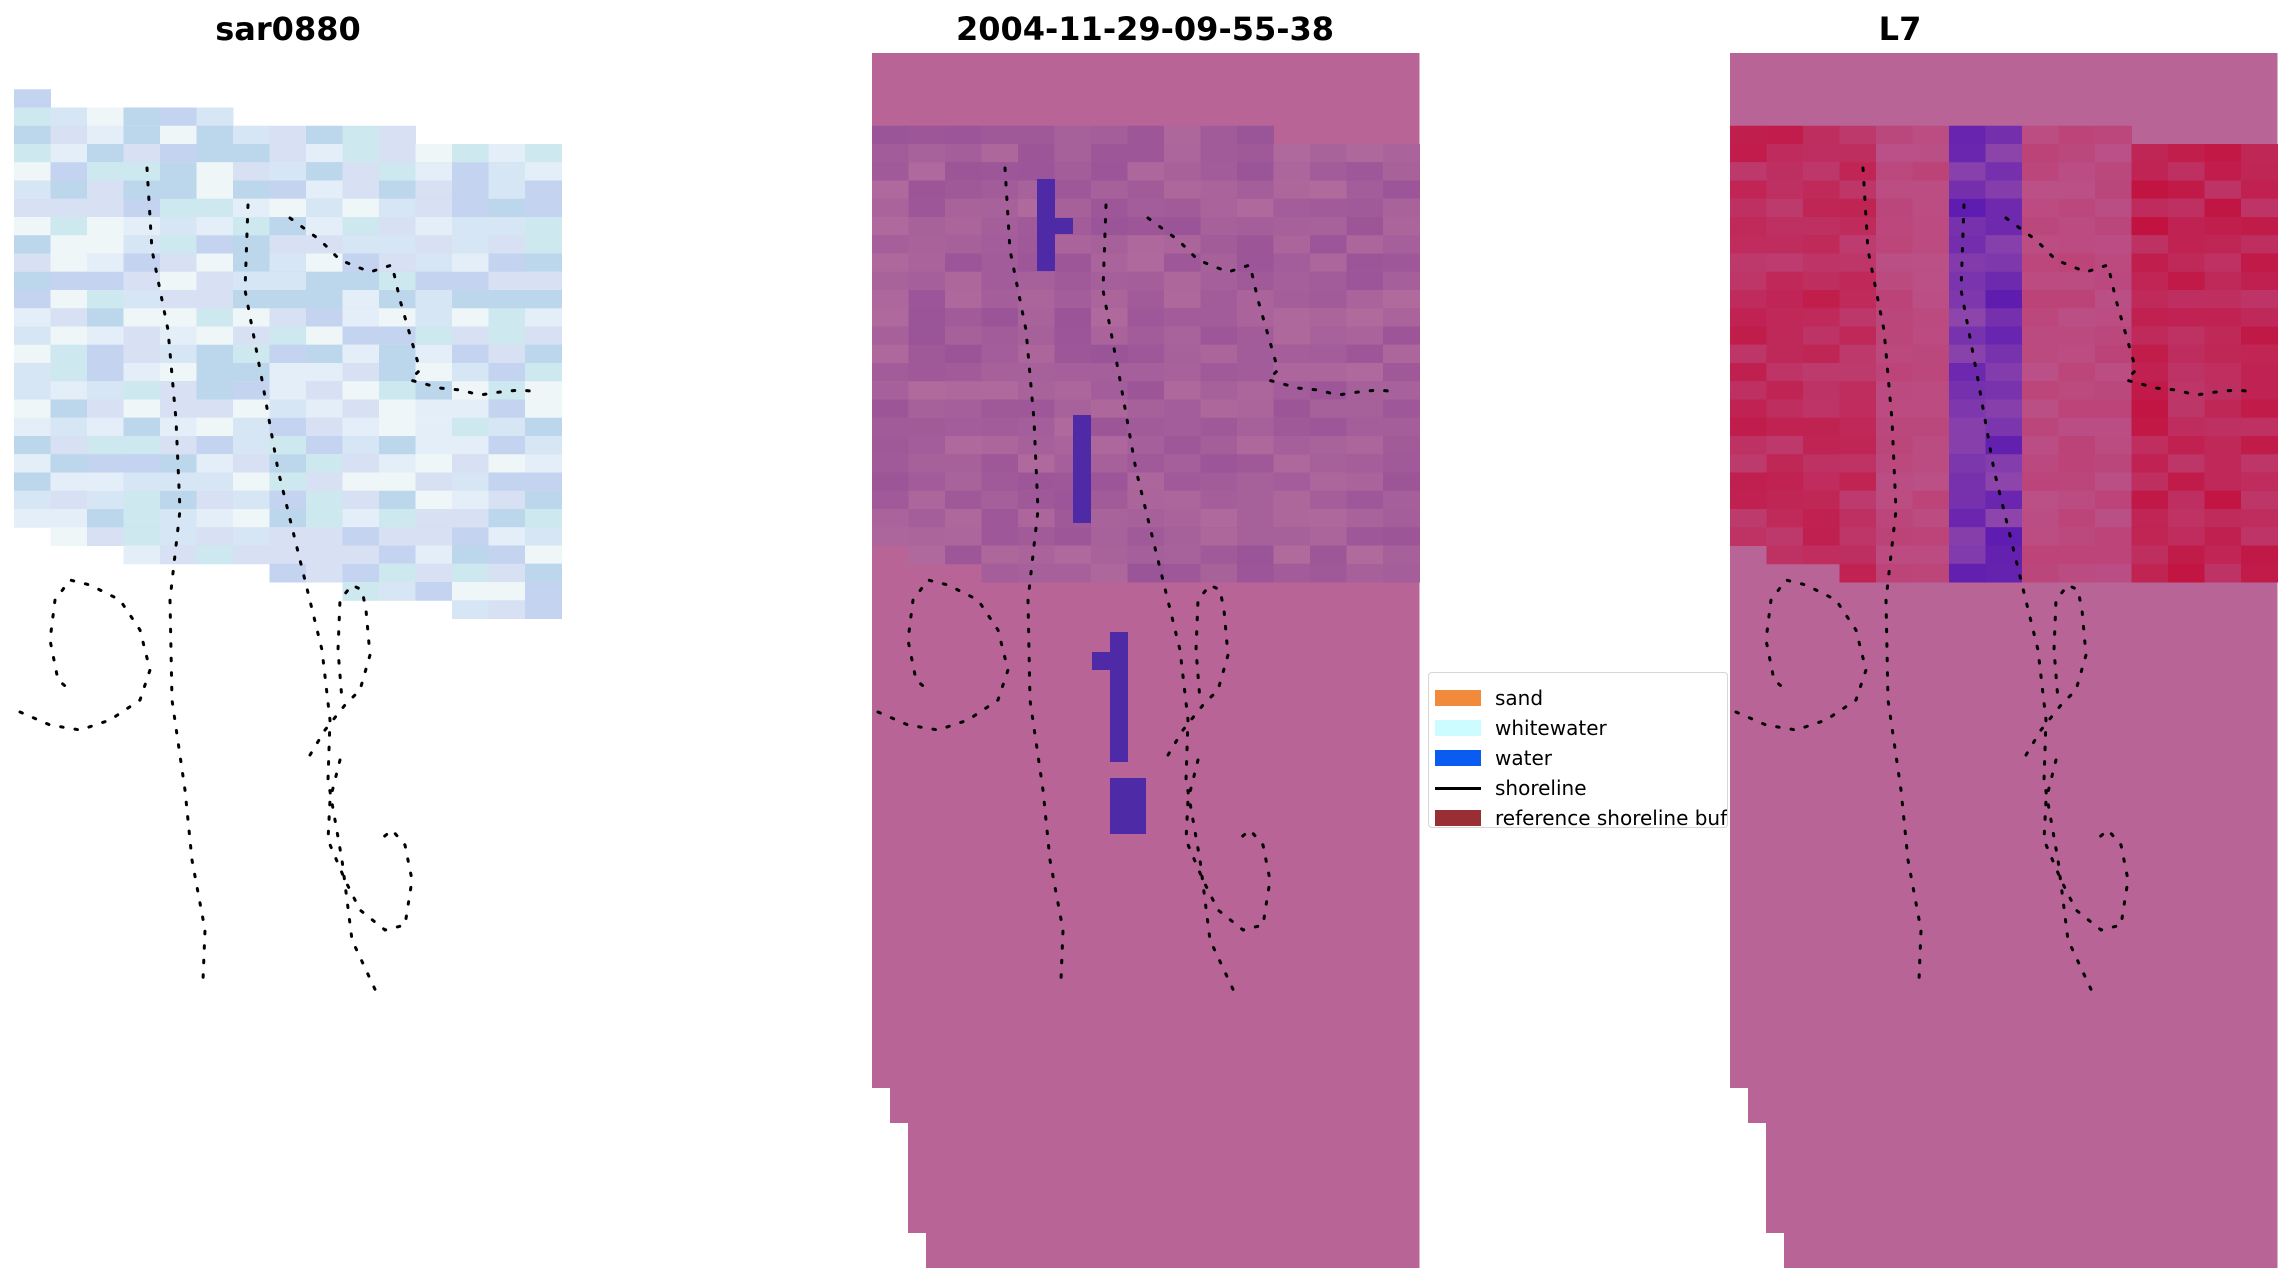 The image size is (2289, 1283). What do you see at coordinates (2131, 306) in the screenshot?
I see `shoreline-line` at bounding box center [2131, 306].